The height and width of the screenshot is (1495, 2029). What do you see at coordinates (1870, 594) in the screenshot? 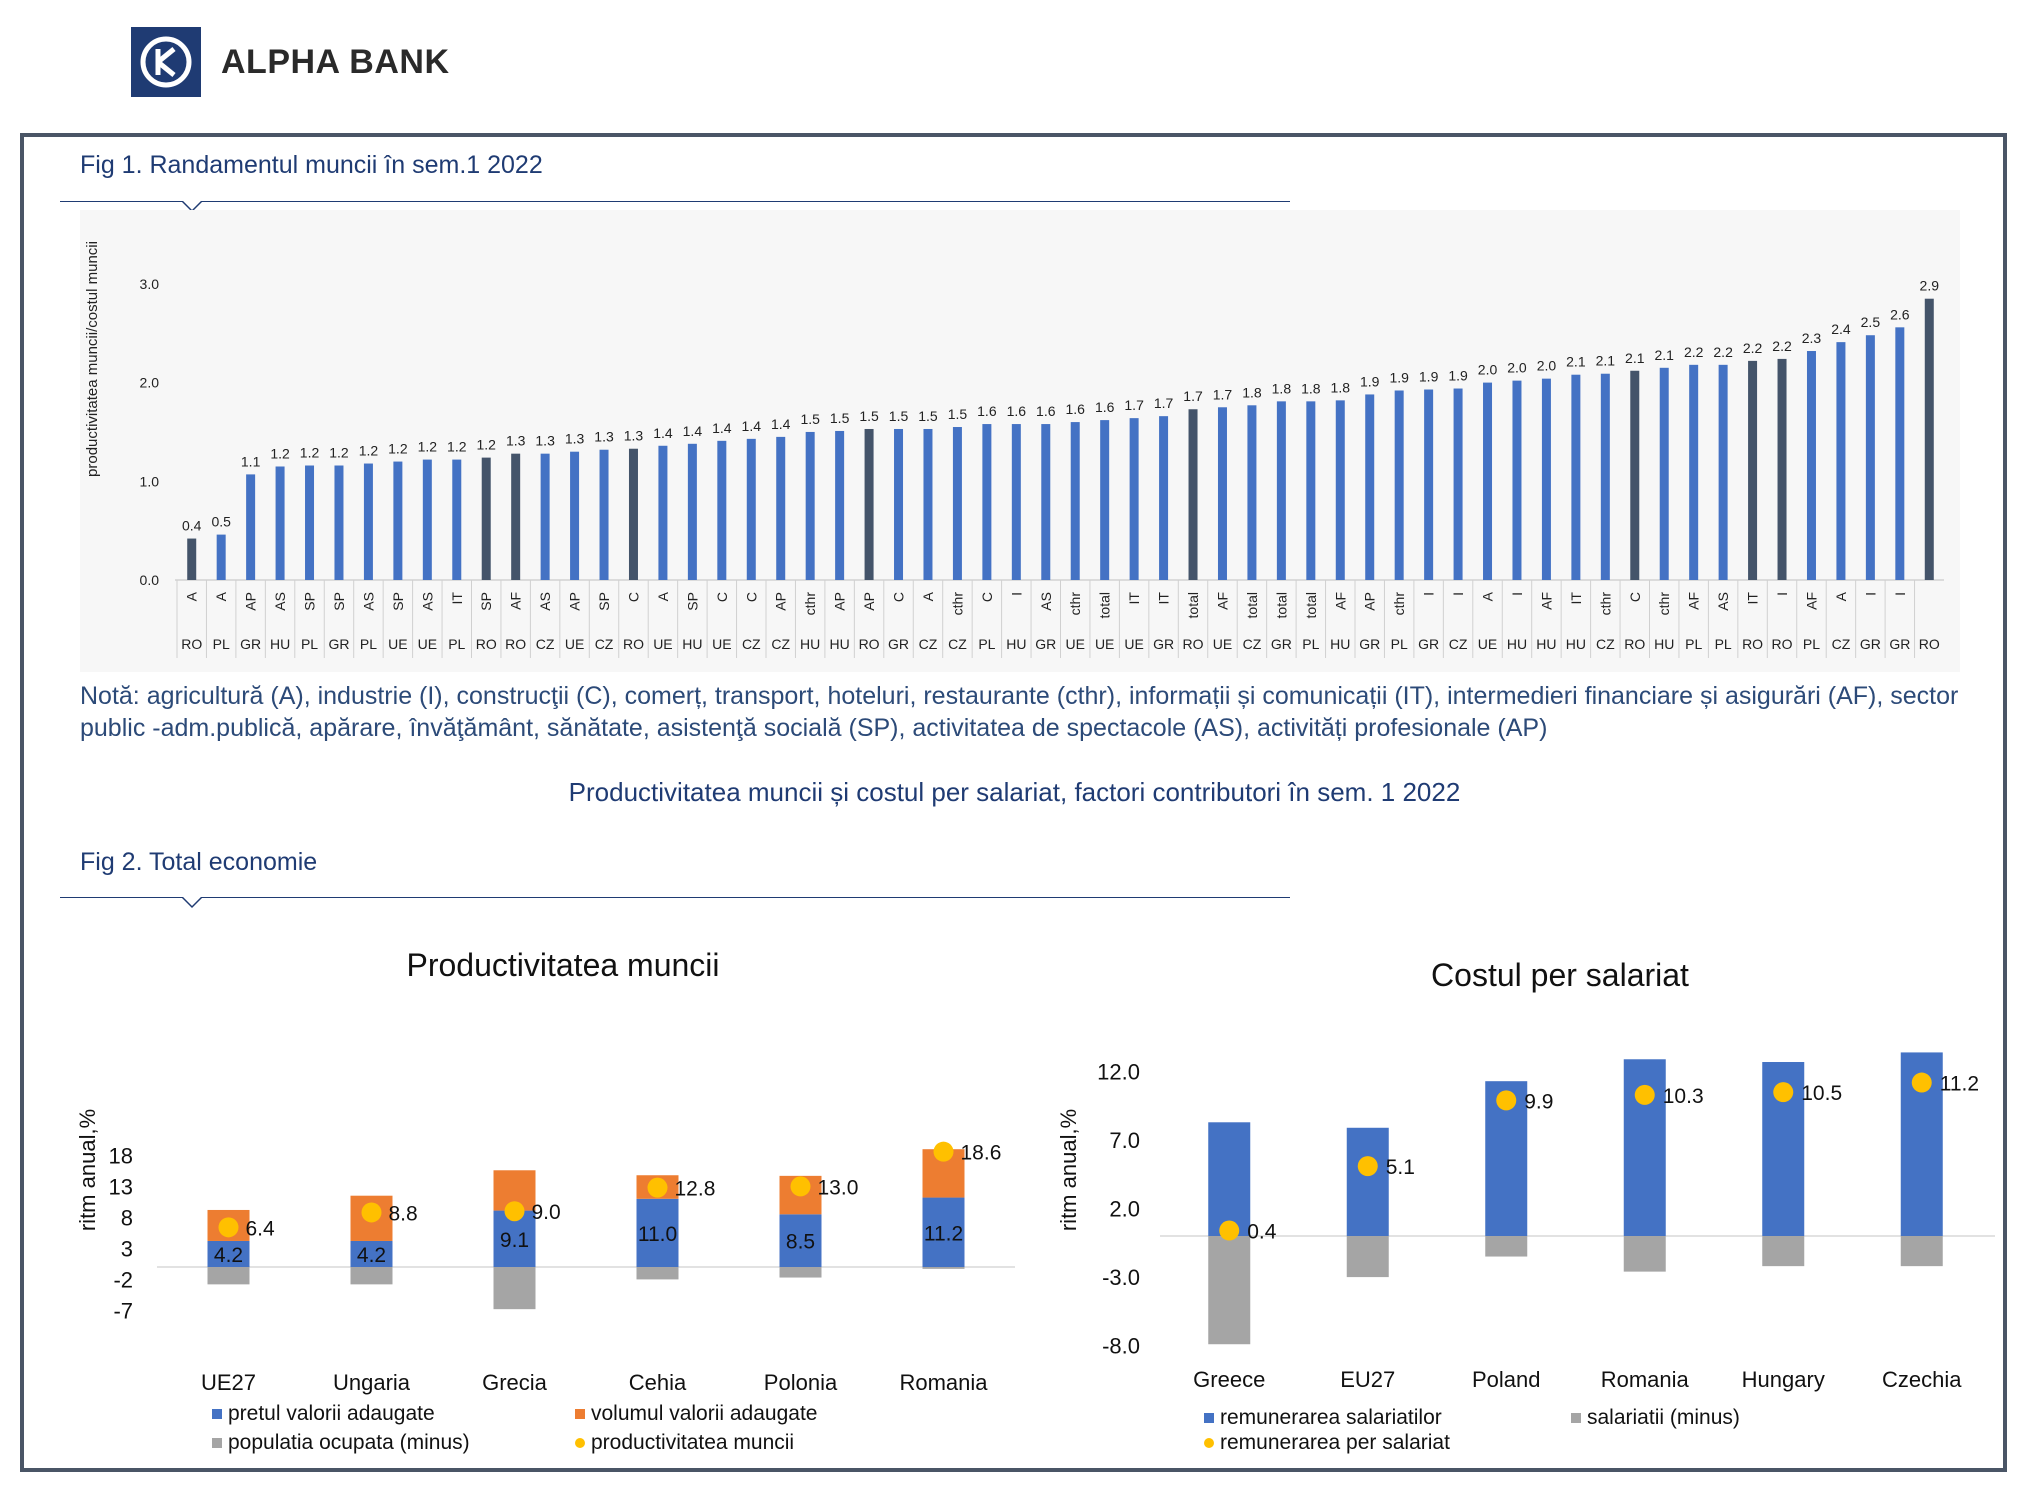
I see `c1-sector-label: I` at bounding box center [1870, 594].